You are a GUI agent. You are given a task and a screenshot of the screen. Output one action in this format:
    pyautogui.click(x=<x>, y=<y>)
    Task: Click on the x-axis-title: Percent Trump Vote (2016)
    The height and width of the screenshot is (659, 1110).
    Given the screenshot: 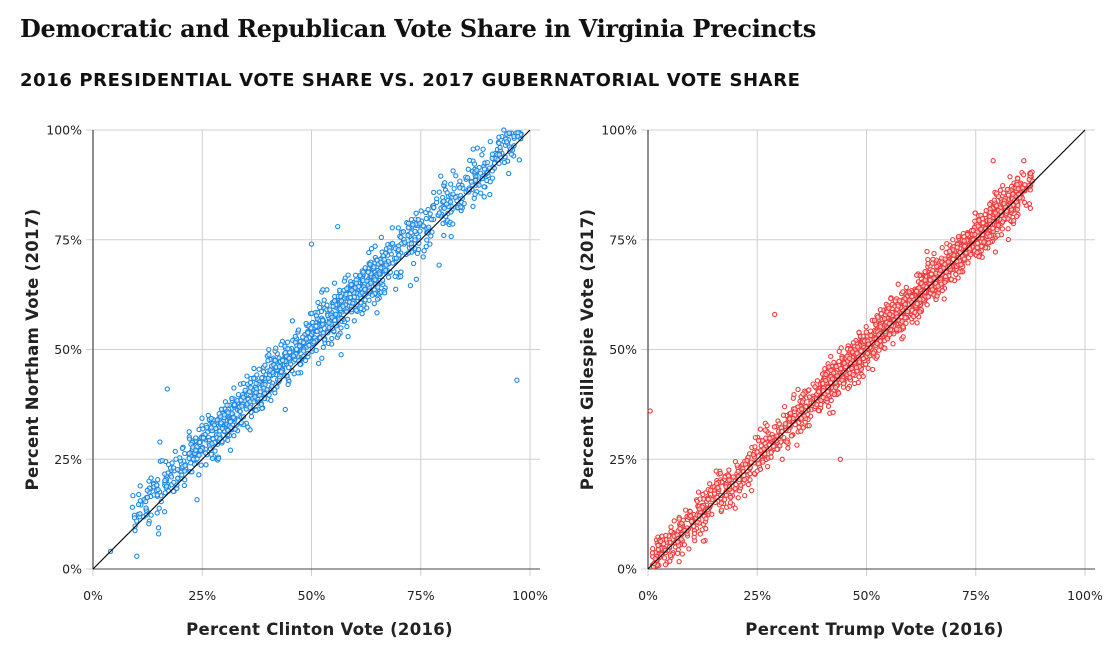 What is the action you would take?
    pyautogui.click(x=874, y=629)
    